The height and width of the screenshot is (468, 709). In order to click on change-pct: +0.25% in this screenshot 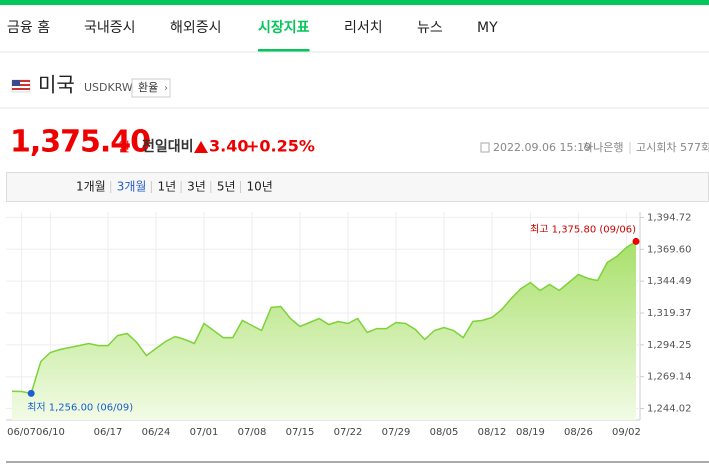, I will do `click(280, 146)`.